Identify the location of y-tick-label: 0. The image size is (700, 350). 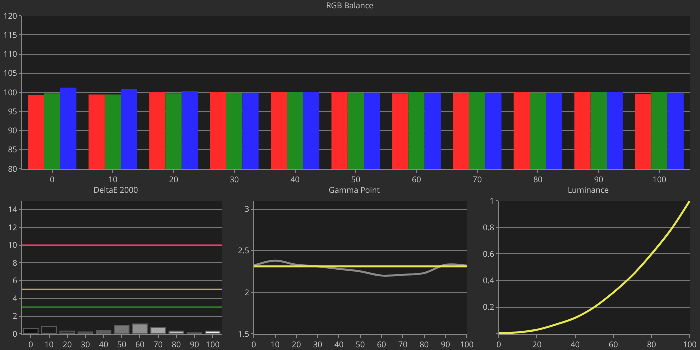
(15, 334).